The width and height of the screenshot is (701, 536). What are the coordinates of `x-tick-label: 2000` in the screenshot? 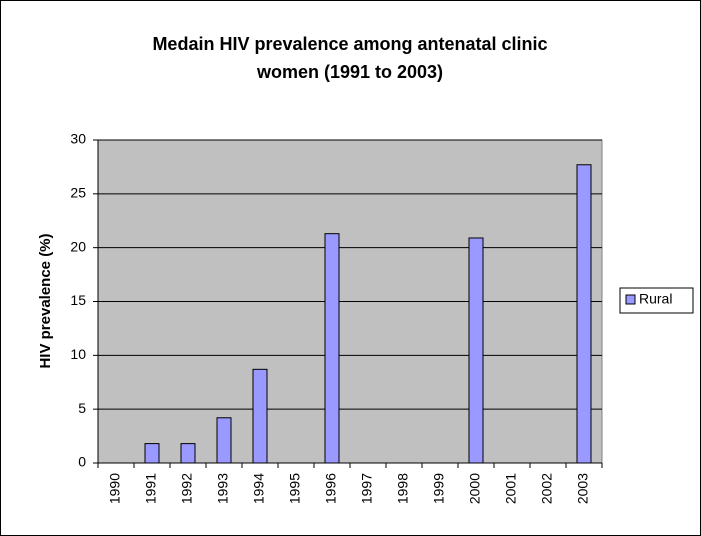 It's located at (475, 488).